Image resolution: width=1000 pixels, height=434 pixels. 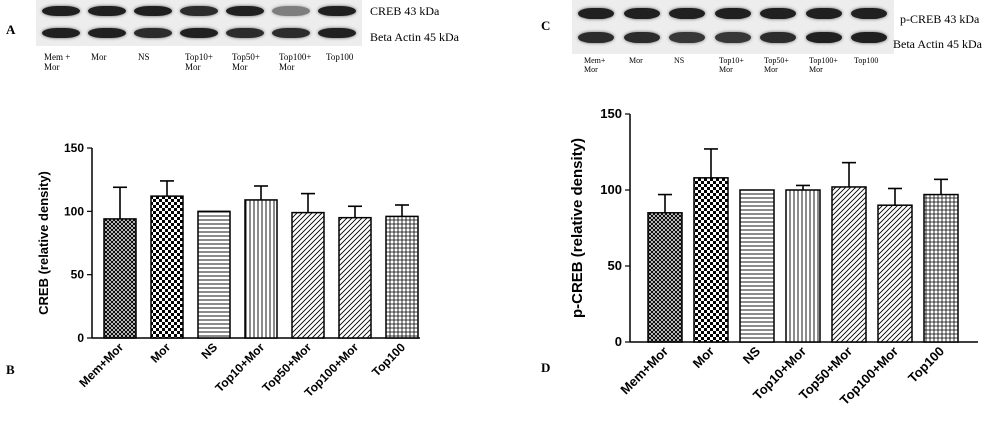 What do you see at coordinates (405, 11) in the screenshot?
I see `blot-label-creb: CREB 43 kDa` at bounding box center [405, 11].